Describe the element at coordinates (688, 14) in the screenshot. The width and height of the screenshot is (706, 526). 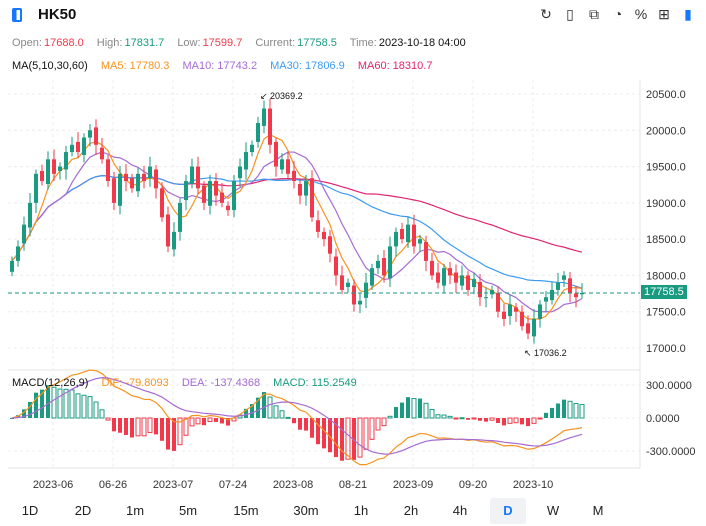
I see `panel-icon: ▮` at that location.